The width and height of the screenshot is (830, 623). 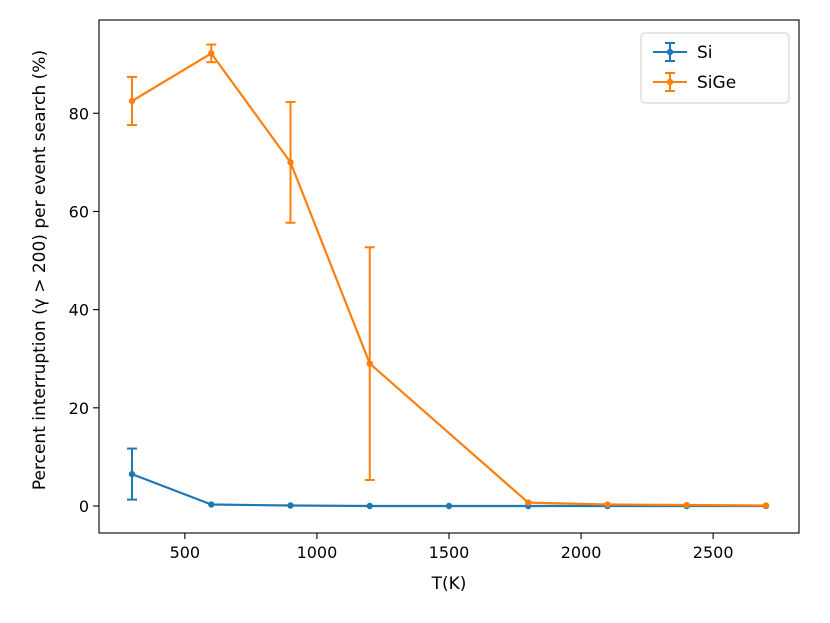 What do you see at coordinates (317, 552) in the screenshot?
I see `x-tick-label: 1000` at bounding box center [317, 552].